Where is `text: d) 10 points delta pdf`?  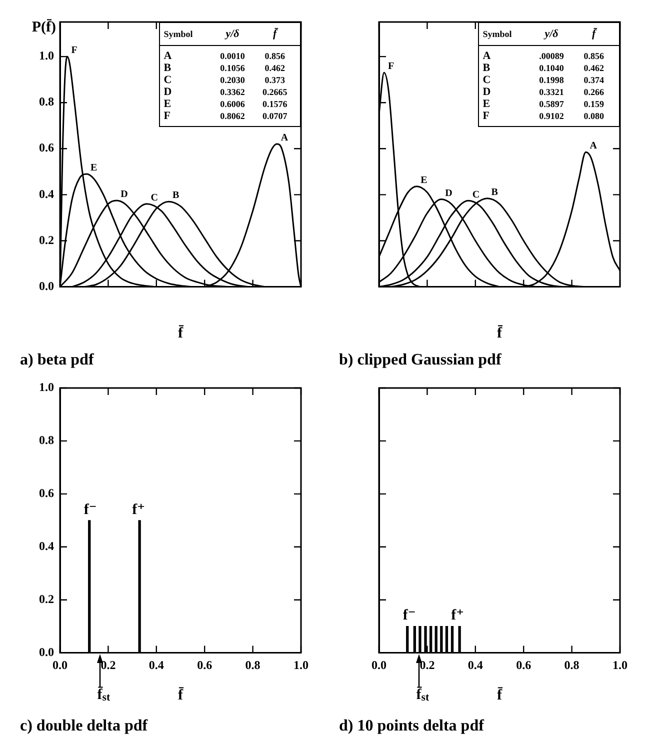
text: d) 10 points delta pdf is located at coordinates (412, 726).